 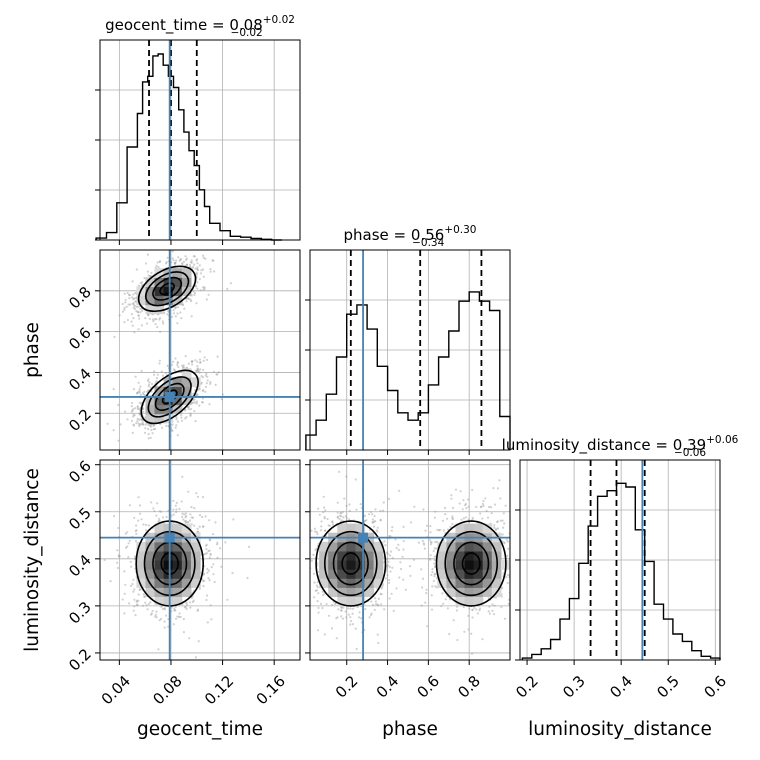 I want to click on xtick-label-luminosity_distance: 0.4, so click(x=621, y=687).